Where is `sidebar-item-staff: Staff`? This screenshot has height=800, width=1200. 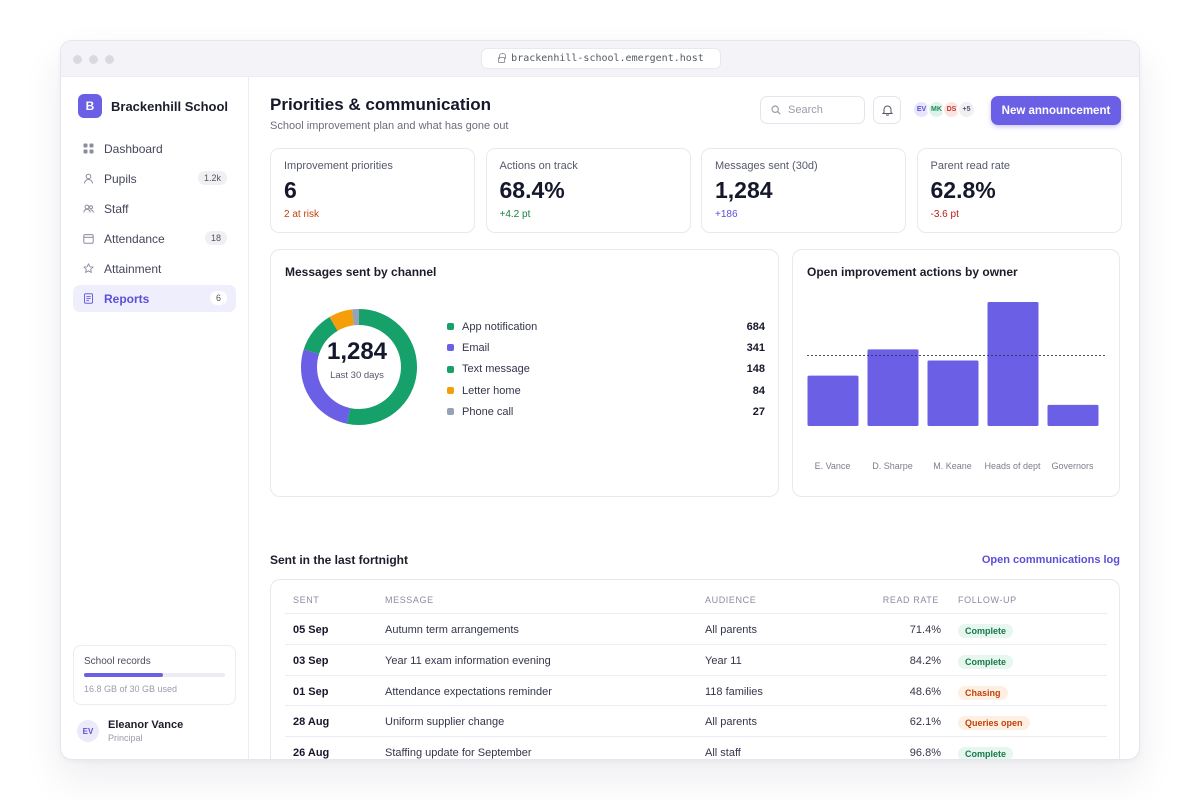 sidebar-item-staff: Staff is located at coordinates (154, 208).